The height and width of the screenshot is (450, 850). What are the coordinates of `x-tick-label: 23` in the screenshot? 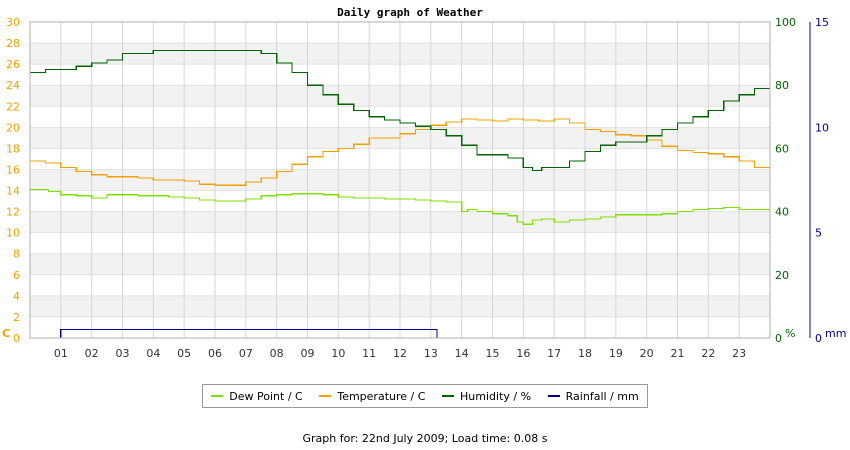 It's located at (739, 353).